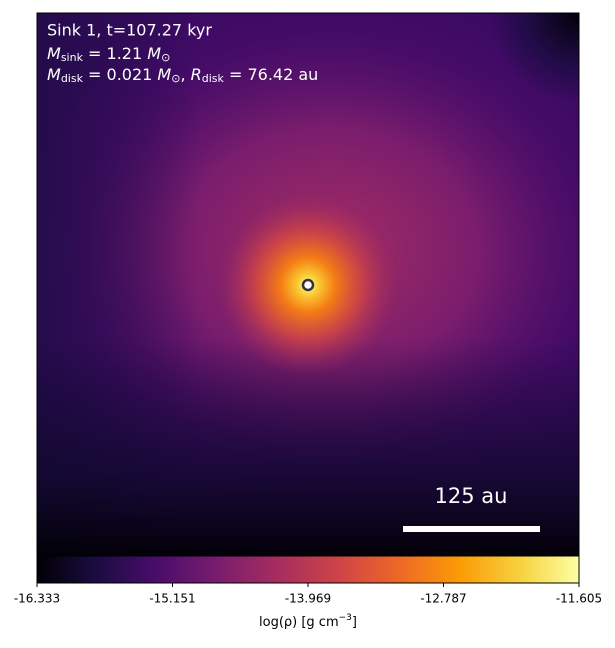  What do you see at coordinates (308, 599) in the screenshot?
I see `colorbar-tick-label: -13.969` at bounding box center [308, 599].